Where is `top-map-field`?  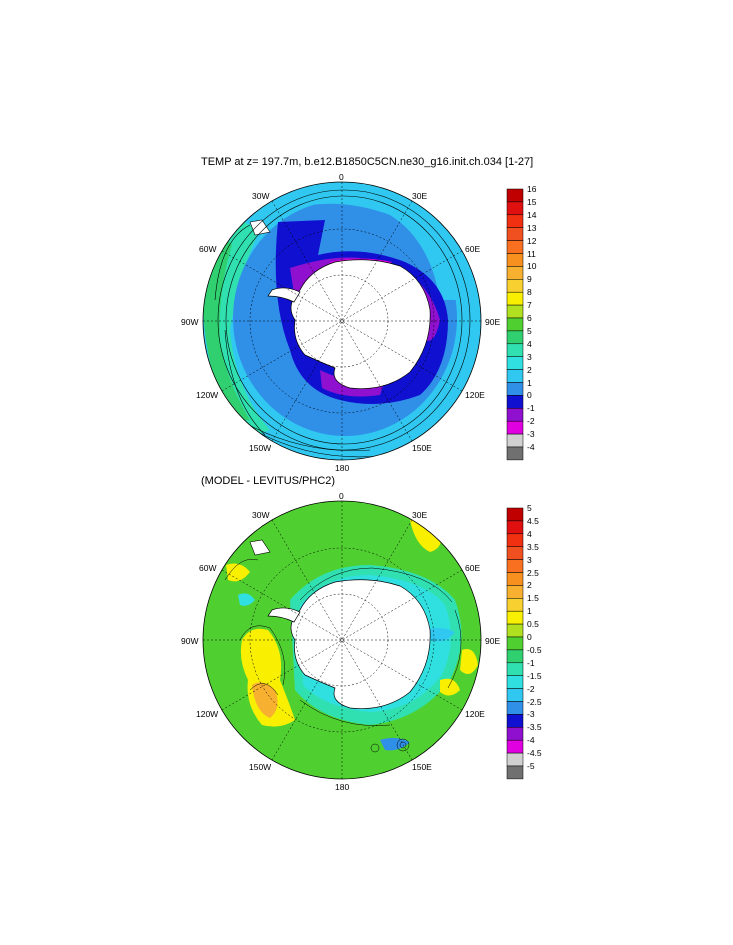
top-map-field is located at coordinates (342, 321).